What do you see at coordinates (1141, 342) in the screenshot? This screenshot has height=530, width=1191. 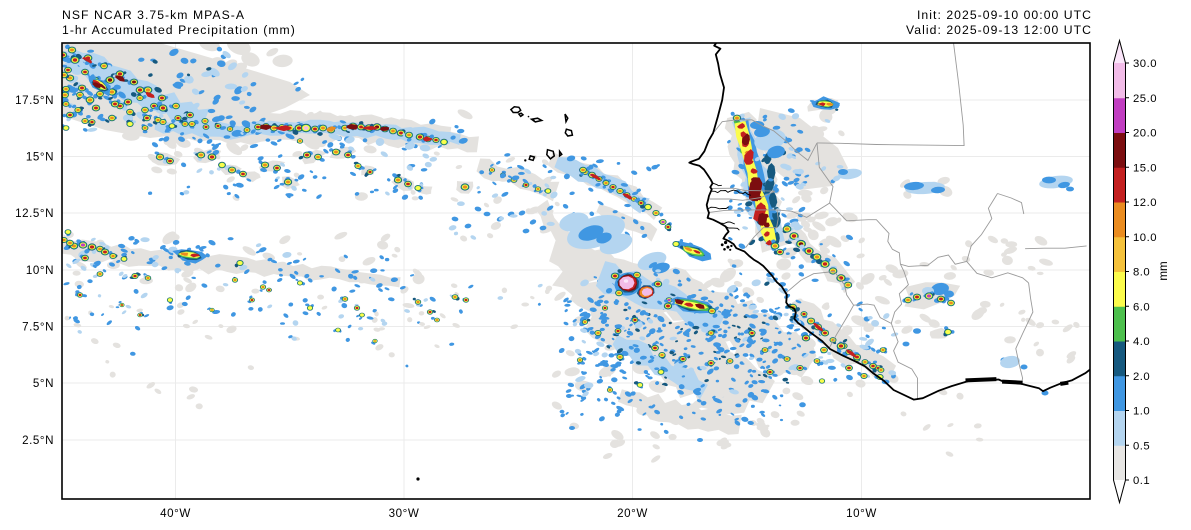 I see `svg-text: 4.0` at bounding box center [1141, 342].